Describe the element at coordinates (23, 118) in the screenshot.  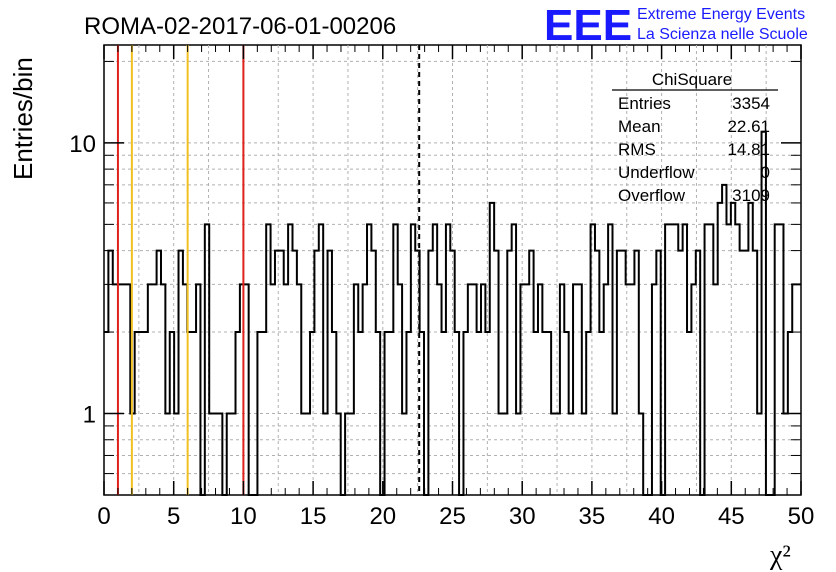
I see `y-axis-label: Entries/bin` at that location.